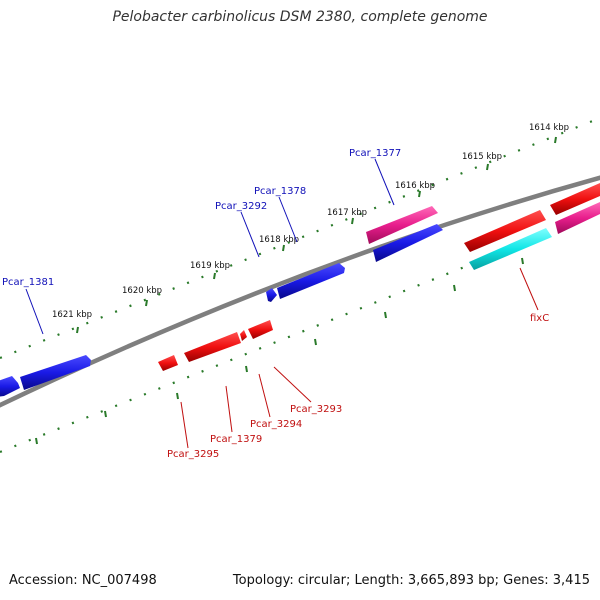 The height and width of the screenshot is (600, 600). I want to click on gene-arrow-pcar-1377-blue, so click(408, 243).